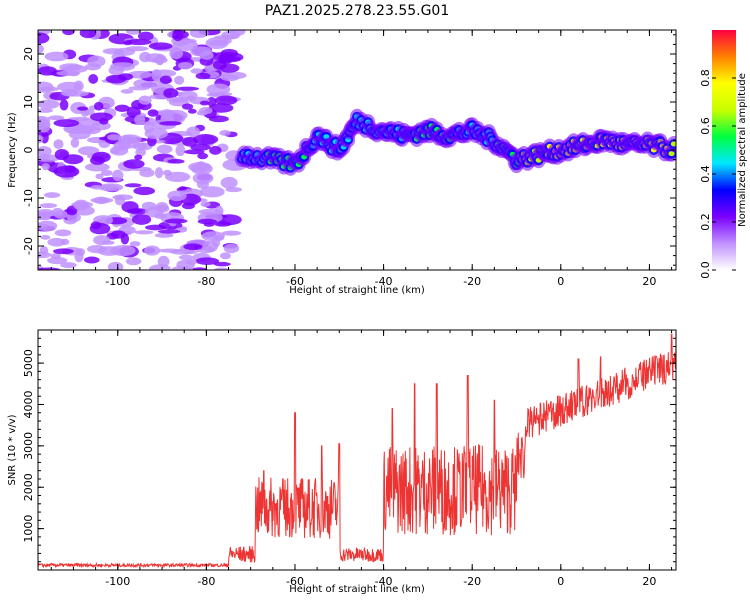  I want to click on y-tick-label: 2000, so click(28, 487).